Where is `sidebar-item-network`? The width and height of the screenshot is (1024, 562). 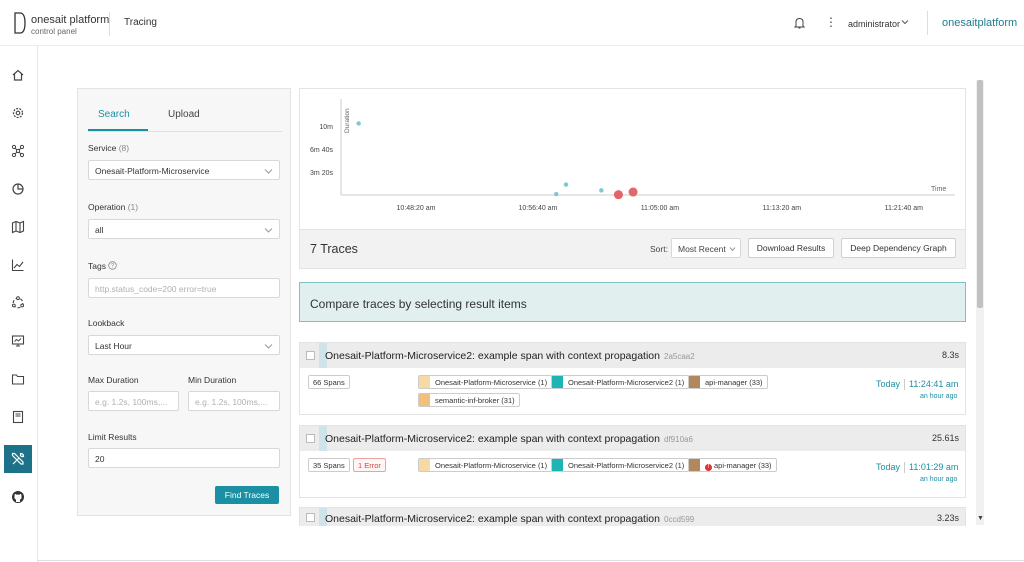 sidebar-item-network is located at coordinates (18, 151).